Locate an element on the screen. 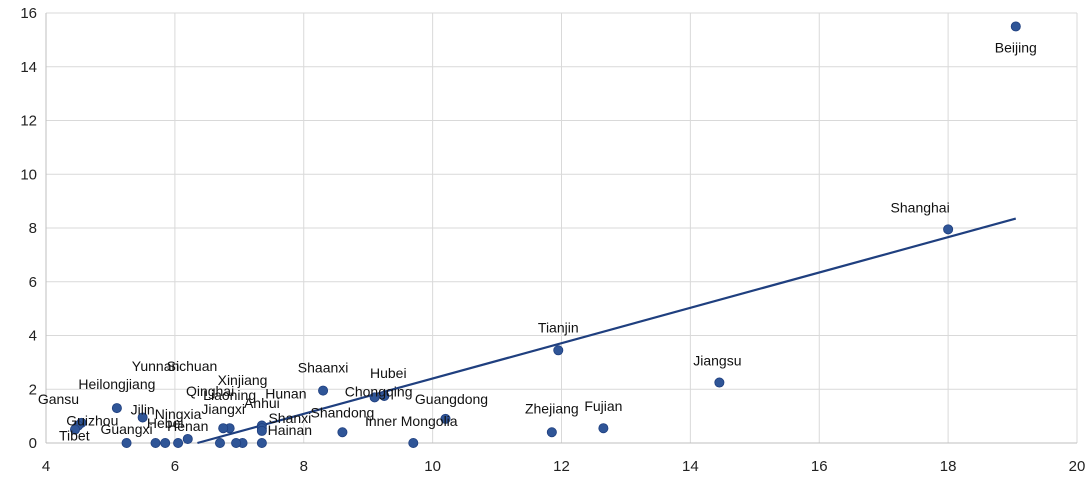 This screenshot has width=1092, height=482. data-point-label: Guangdong is located at coordinates (451, 399).